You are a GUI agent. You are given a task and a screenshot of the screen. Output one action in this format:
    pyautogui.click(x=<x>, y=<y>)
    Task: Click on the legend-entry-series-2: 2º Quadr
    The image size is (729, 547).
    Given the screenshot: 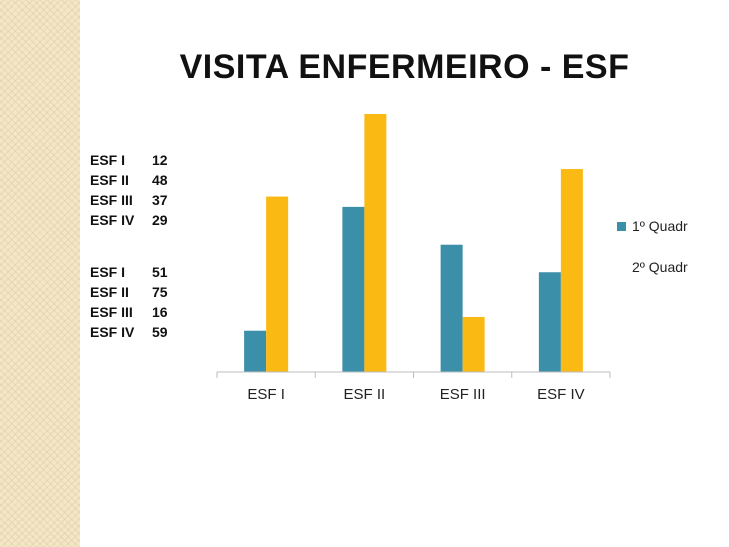 What is the action you would take?
    pyautogui.click(x=652, y=267)
    